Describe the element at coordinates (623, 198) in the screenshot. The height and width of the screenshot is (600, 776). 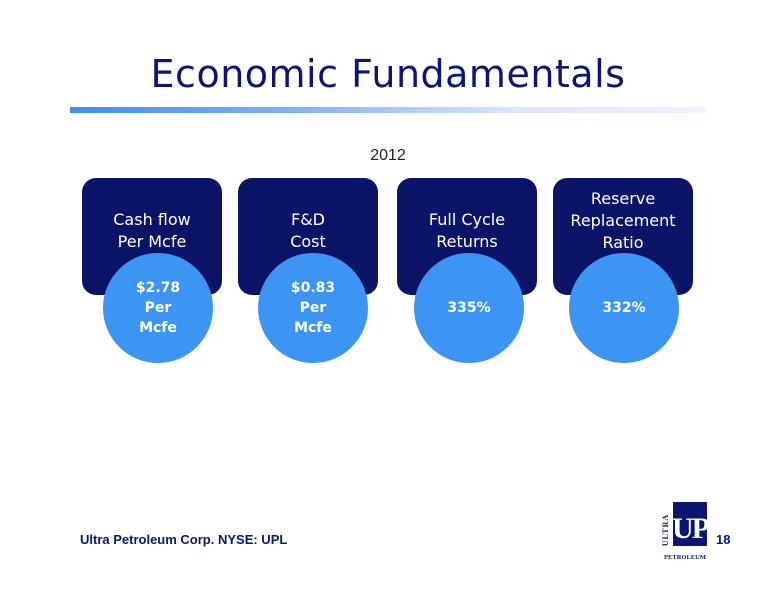
I see `metric-label-line: Reserve` at that location.